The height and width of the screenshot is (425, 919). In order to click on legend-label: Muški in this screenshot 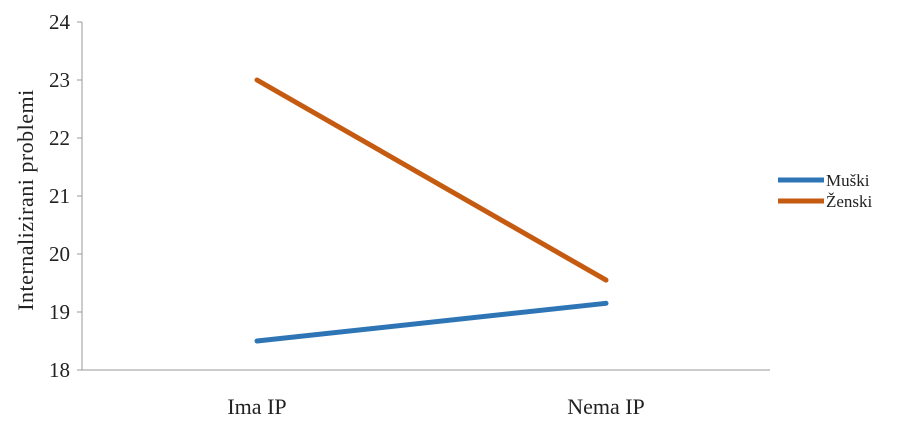, I will do `click(848, 180)`.